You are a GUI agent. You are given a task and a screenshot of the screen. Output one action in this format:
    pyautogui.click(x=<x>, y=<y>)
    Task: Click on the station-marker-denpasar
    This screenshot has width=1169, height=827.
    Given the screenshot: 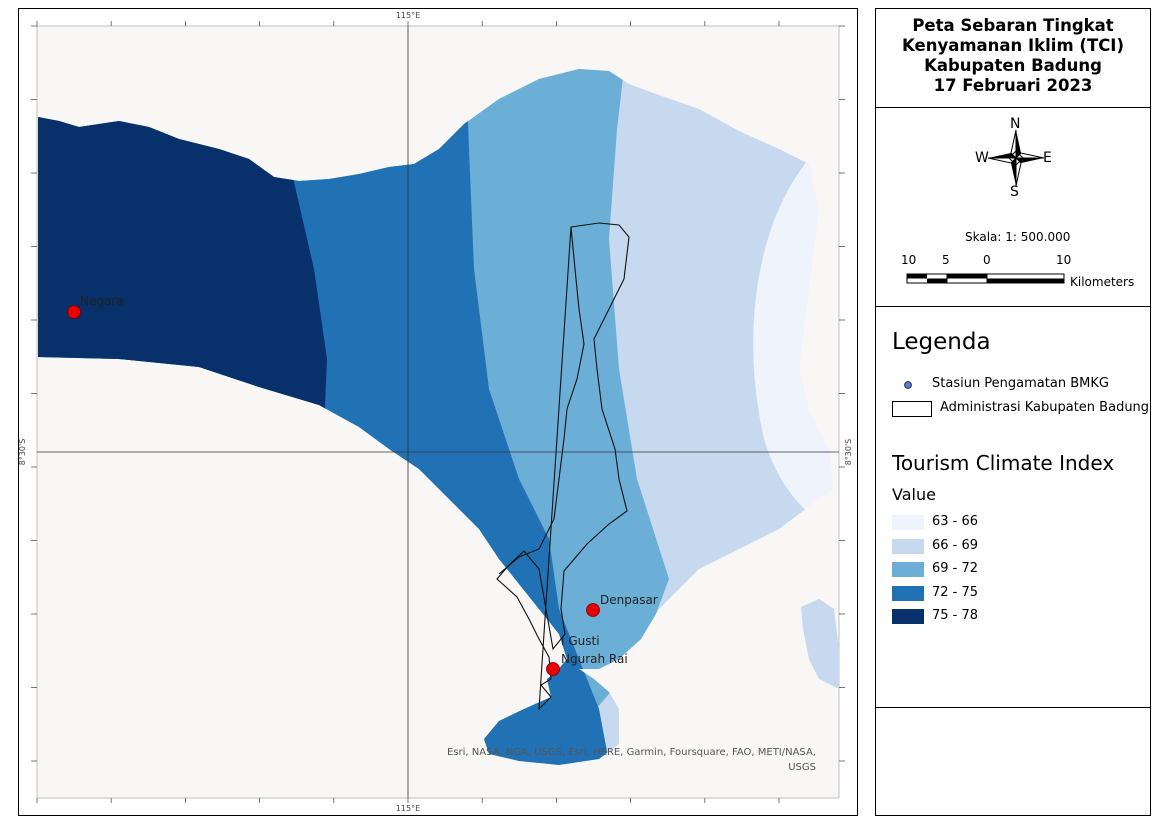 What is the action you would take?
    pyautogui.click(x=593, y=610)
    